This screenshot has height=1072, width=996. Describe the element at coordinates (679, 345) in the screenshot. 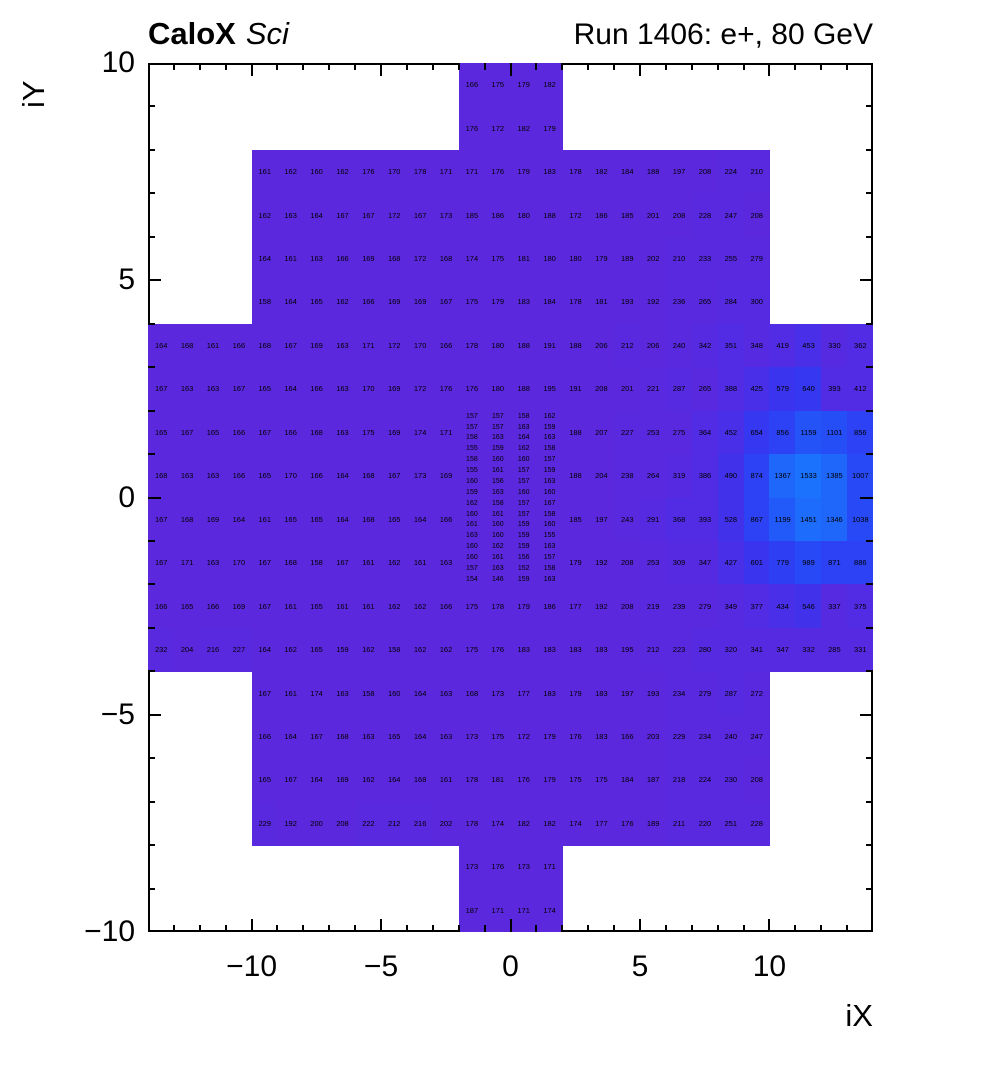

I see `heatmap-cell: 240` at that location.